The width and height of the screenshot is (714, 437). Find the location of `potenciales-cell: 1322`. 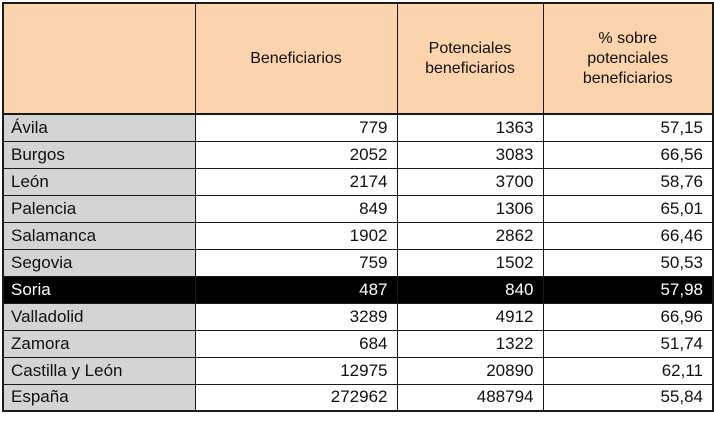

potenciales-cell: 1322 is located at coordinates (470, 343).